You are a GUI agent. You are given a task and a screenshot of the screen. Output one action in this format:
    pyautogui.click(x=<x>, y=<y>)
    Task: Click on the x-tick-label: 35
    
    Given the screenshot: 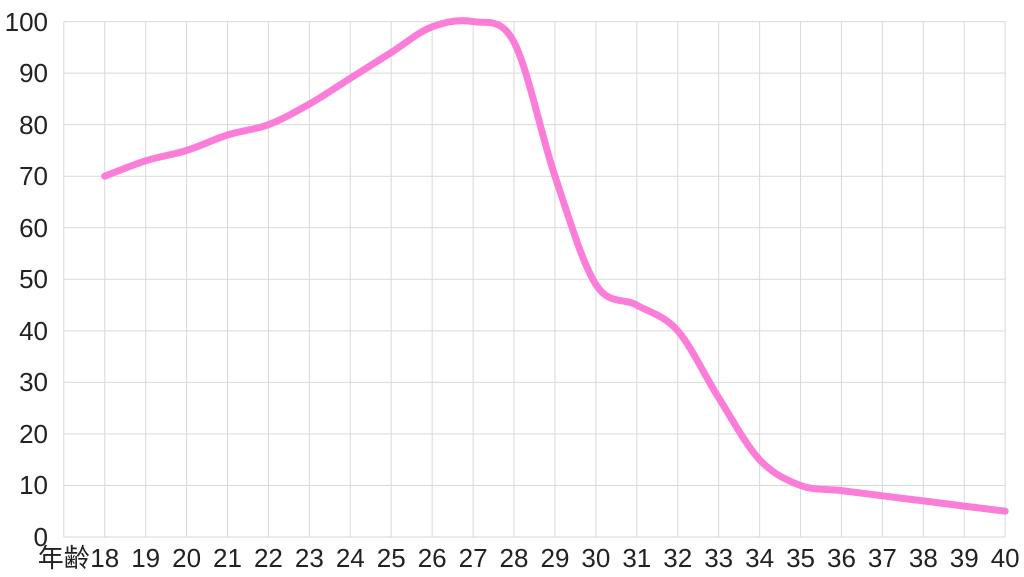 What is the action you would take?
    pyautogui.click(x=800, y=558)
    